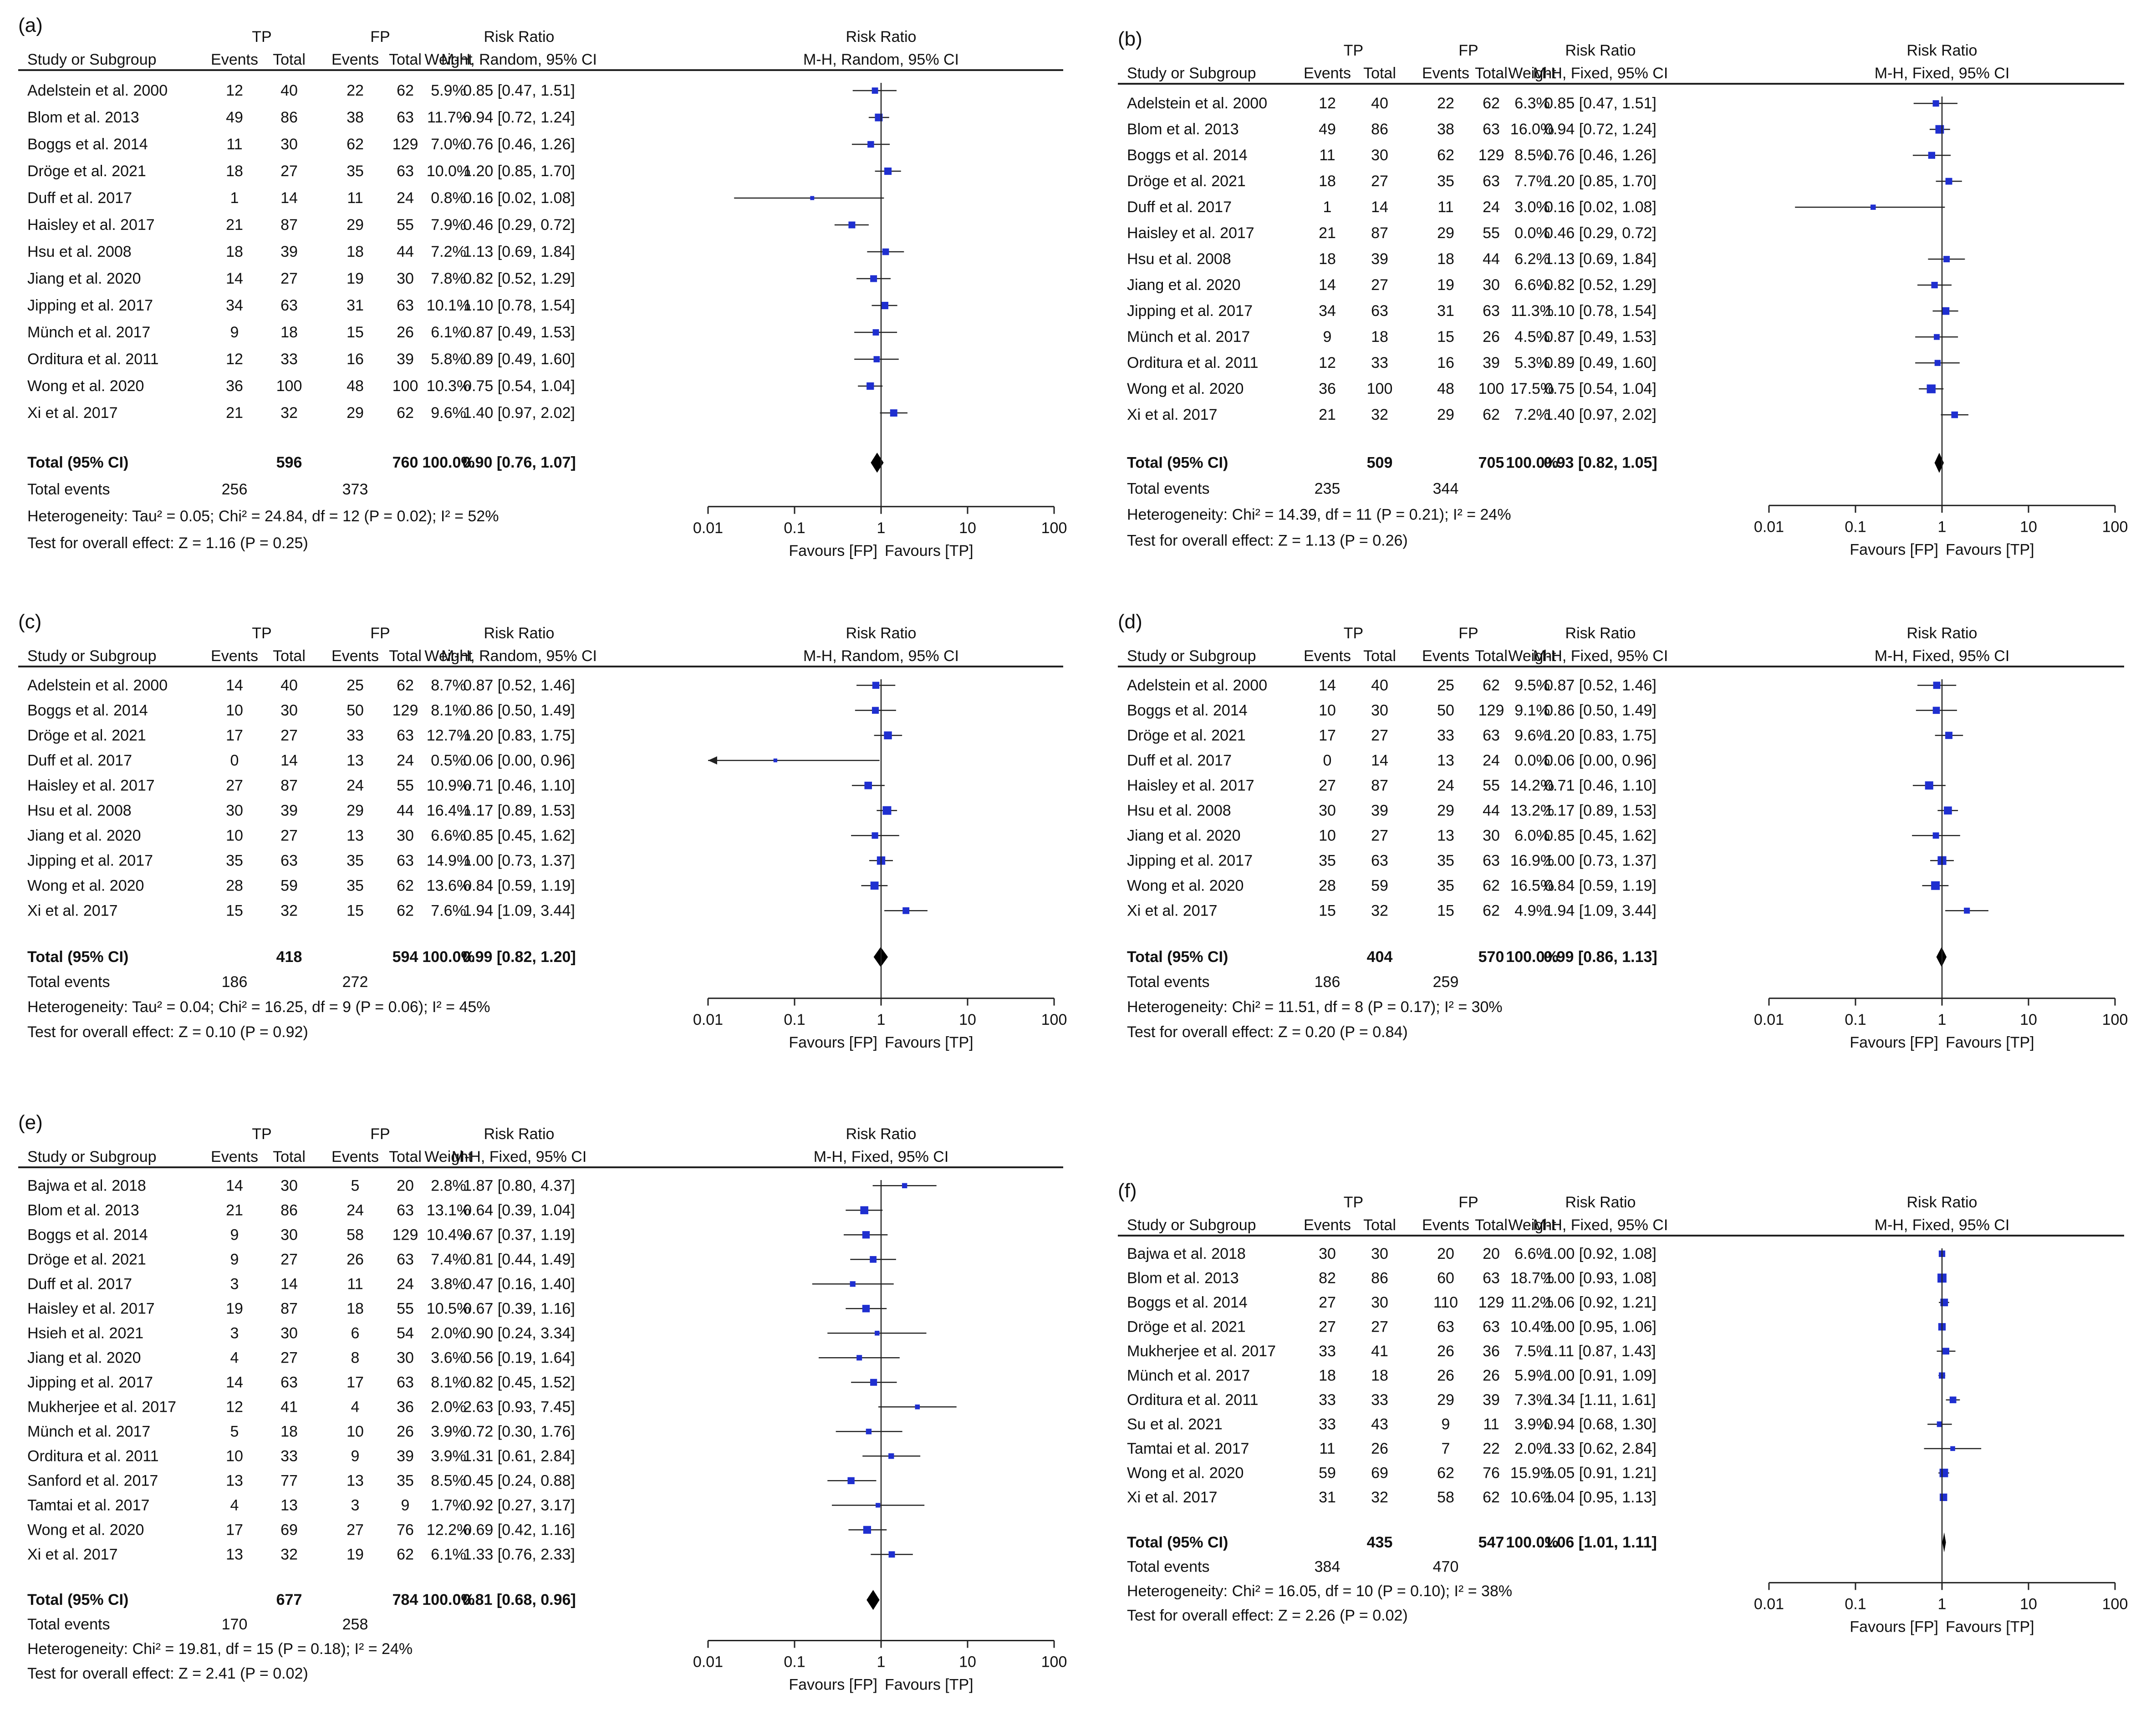 The width and height of the screenshot is (2156, 1715). Describe the element at coordinates (1491, 337) in the screenshot. I see `fp-total: 26` at that location.